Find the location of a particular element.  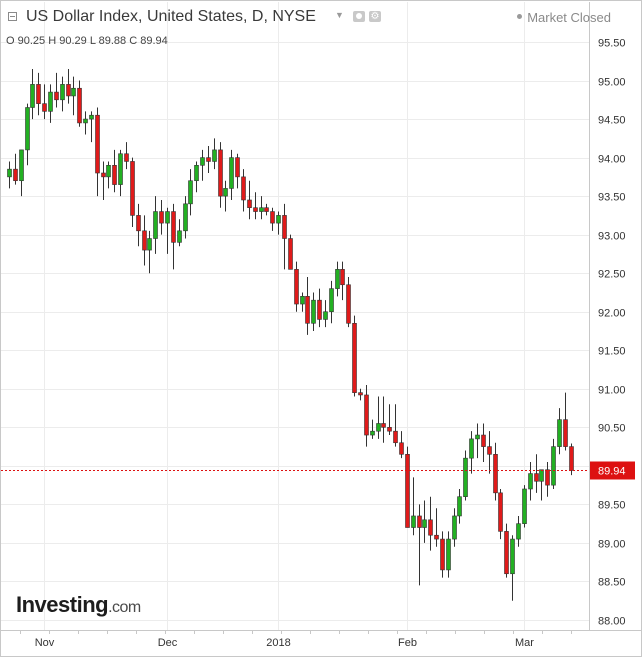

y-tick-label: 90.50 is located at coordinates (612, 429).